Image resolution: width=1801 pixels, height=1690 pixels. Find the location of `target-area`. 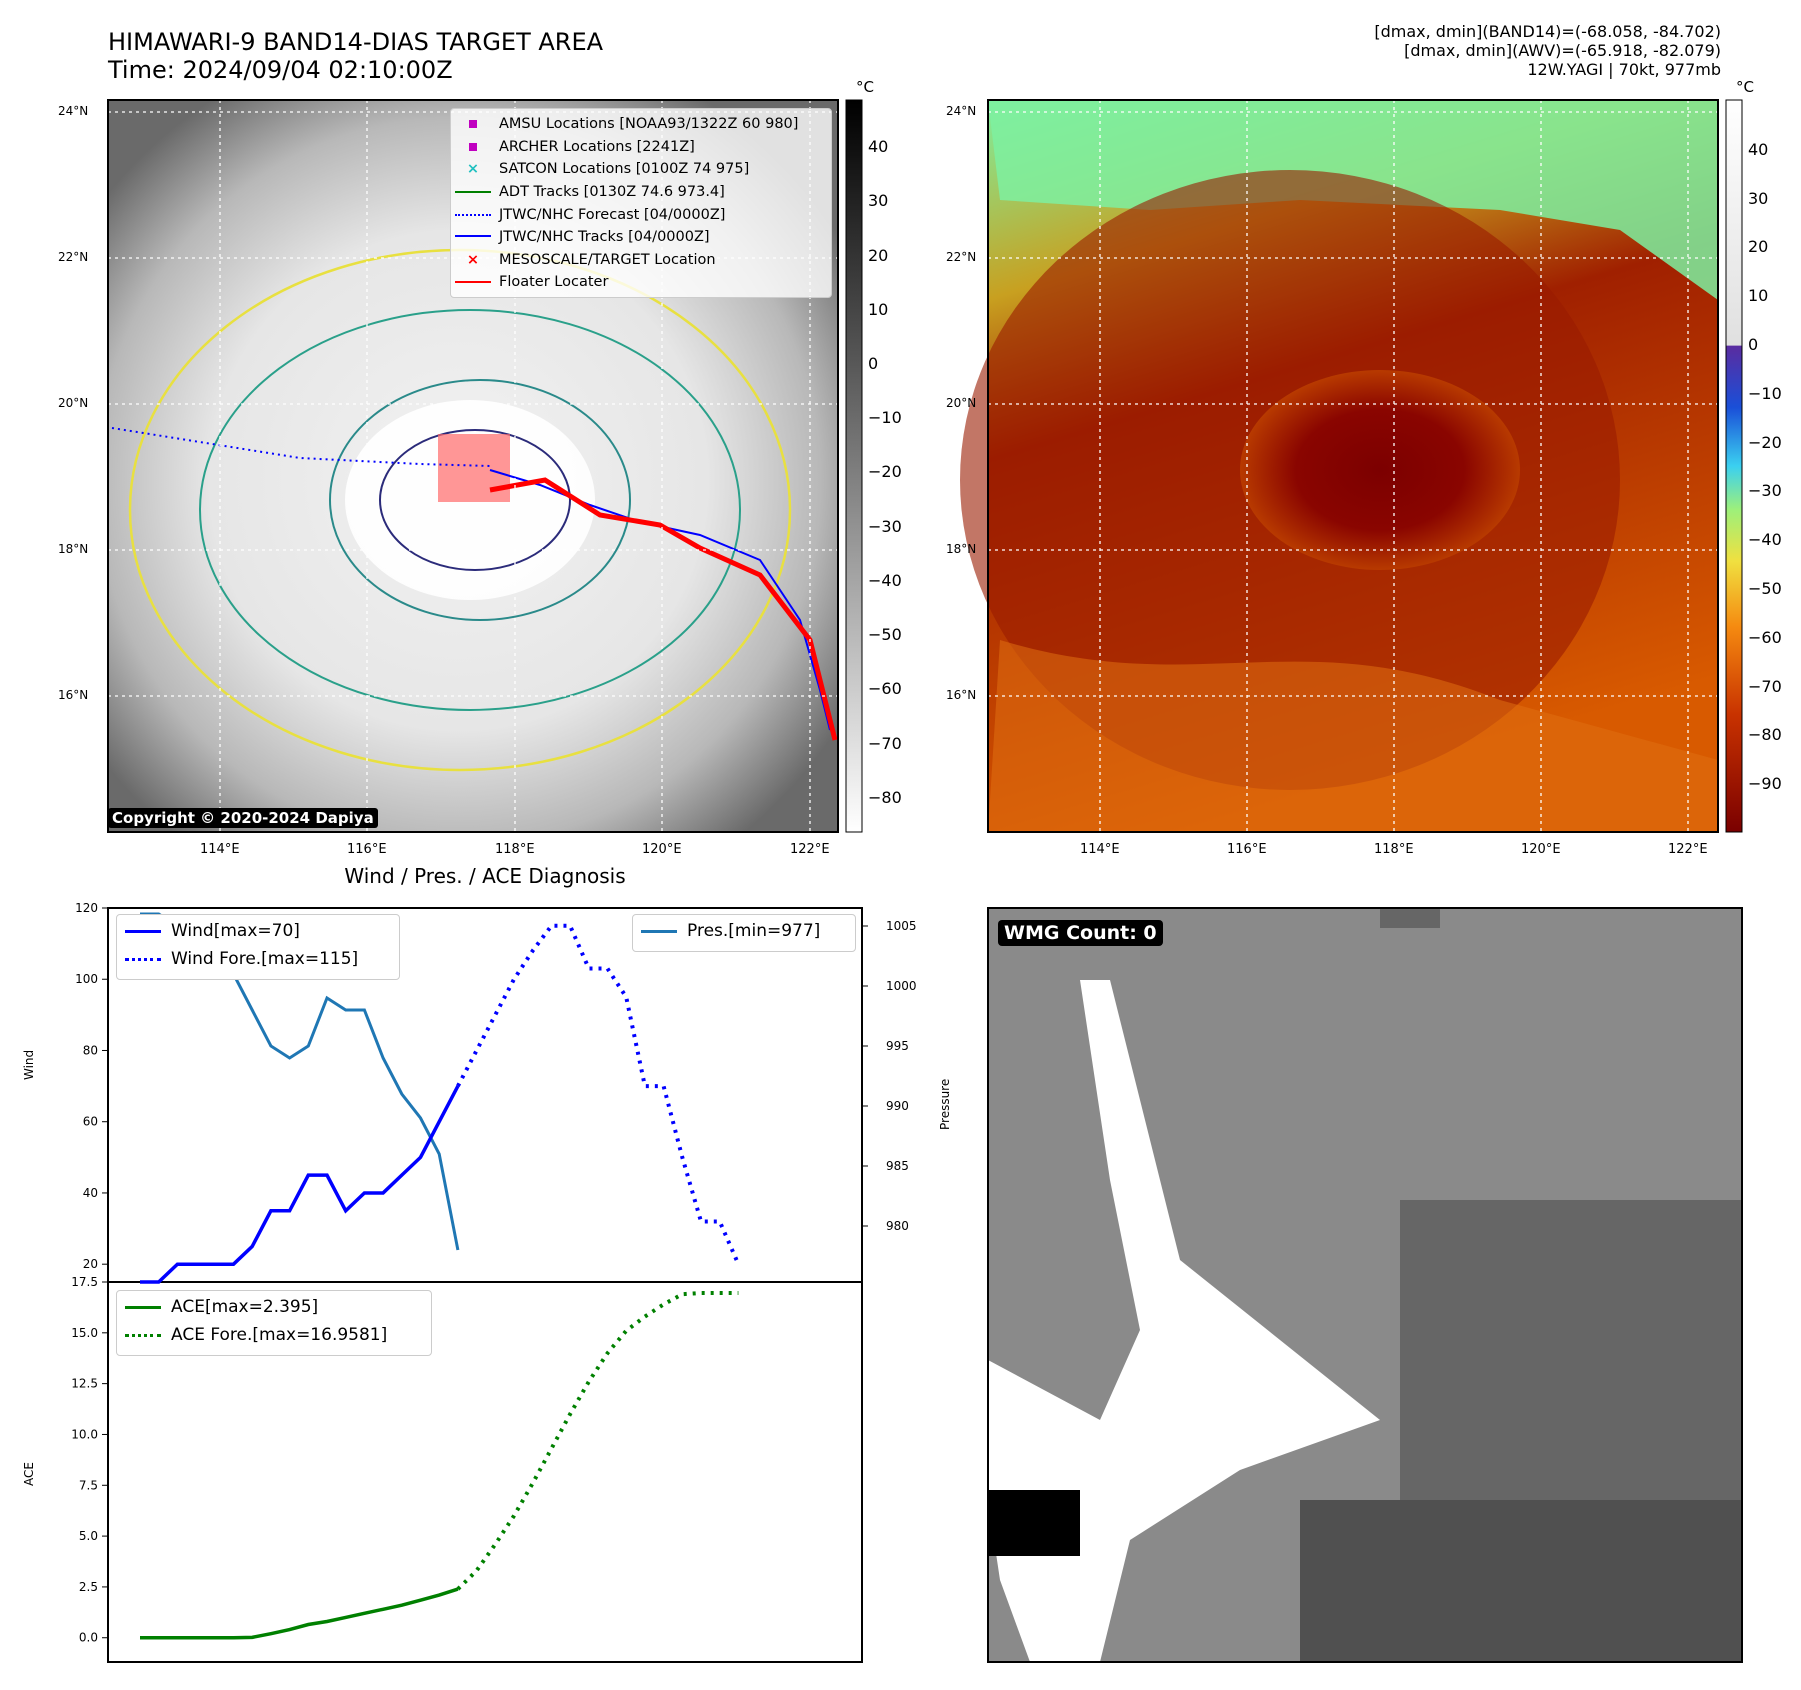

target-area is located at coordinates (474, 468).